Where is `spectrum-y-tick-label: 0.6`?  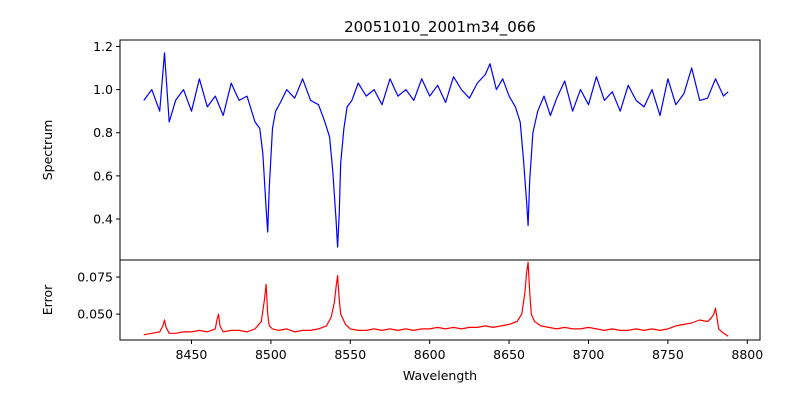
spectrum-y-tick-label: 0.6 is located at coordinates (103, 175).